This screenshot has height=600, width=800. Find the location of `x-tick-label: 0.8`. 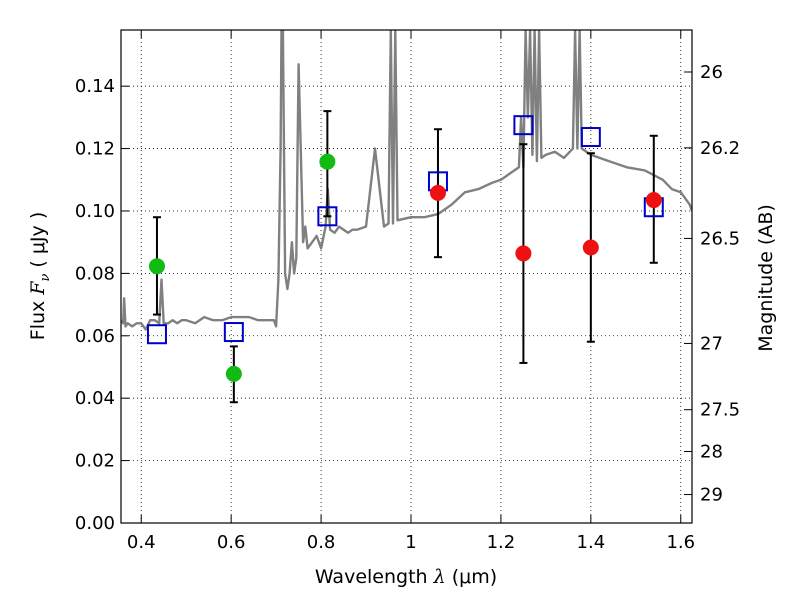

x-tick-label: 0.8 is located at coordinates (321, 542).